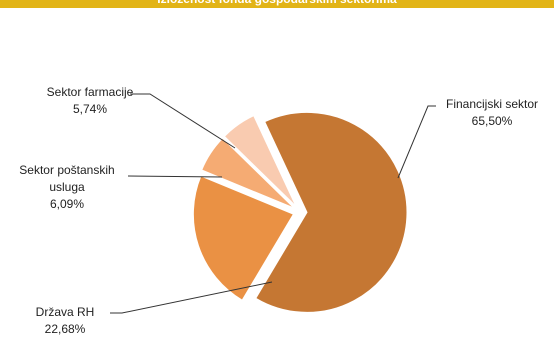 The width and height of the screenshot is (554, 340). I want to click on label-category: Država RH, so click(65, 312).